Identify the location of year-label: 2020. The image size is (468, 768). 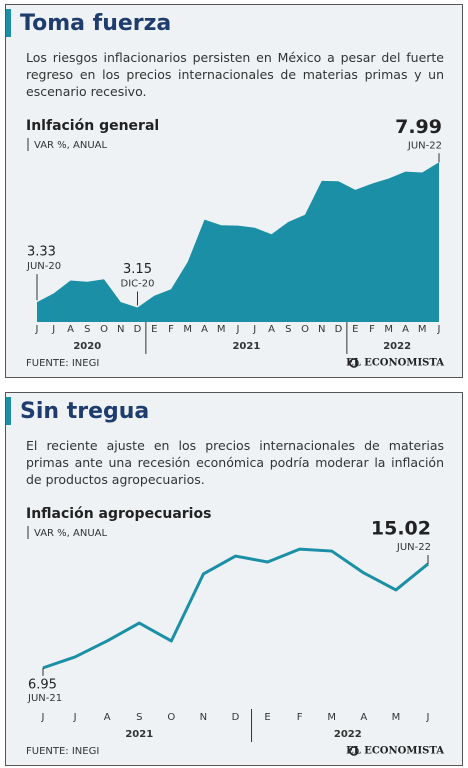
(87, 346).